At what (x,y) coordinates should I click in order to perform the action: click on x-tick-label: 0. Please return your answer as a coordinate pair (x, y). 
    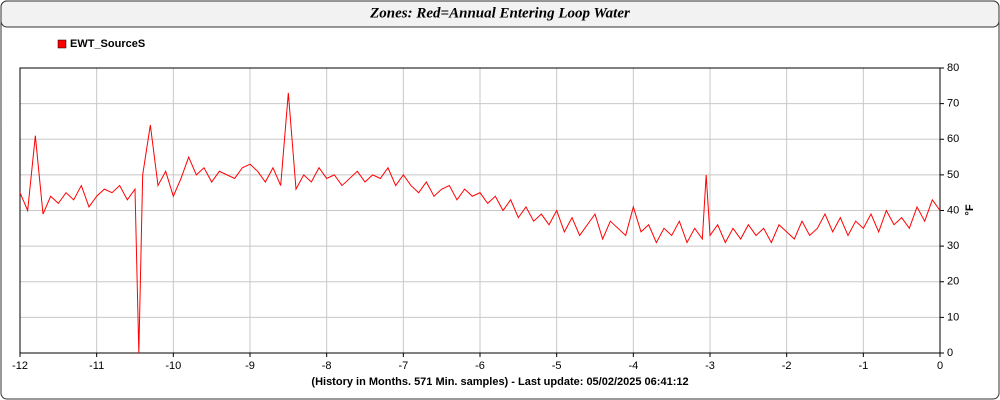
    Looking at the image, I should click on (940, 366).